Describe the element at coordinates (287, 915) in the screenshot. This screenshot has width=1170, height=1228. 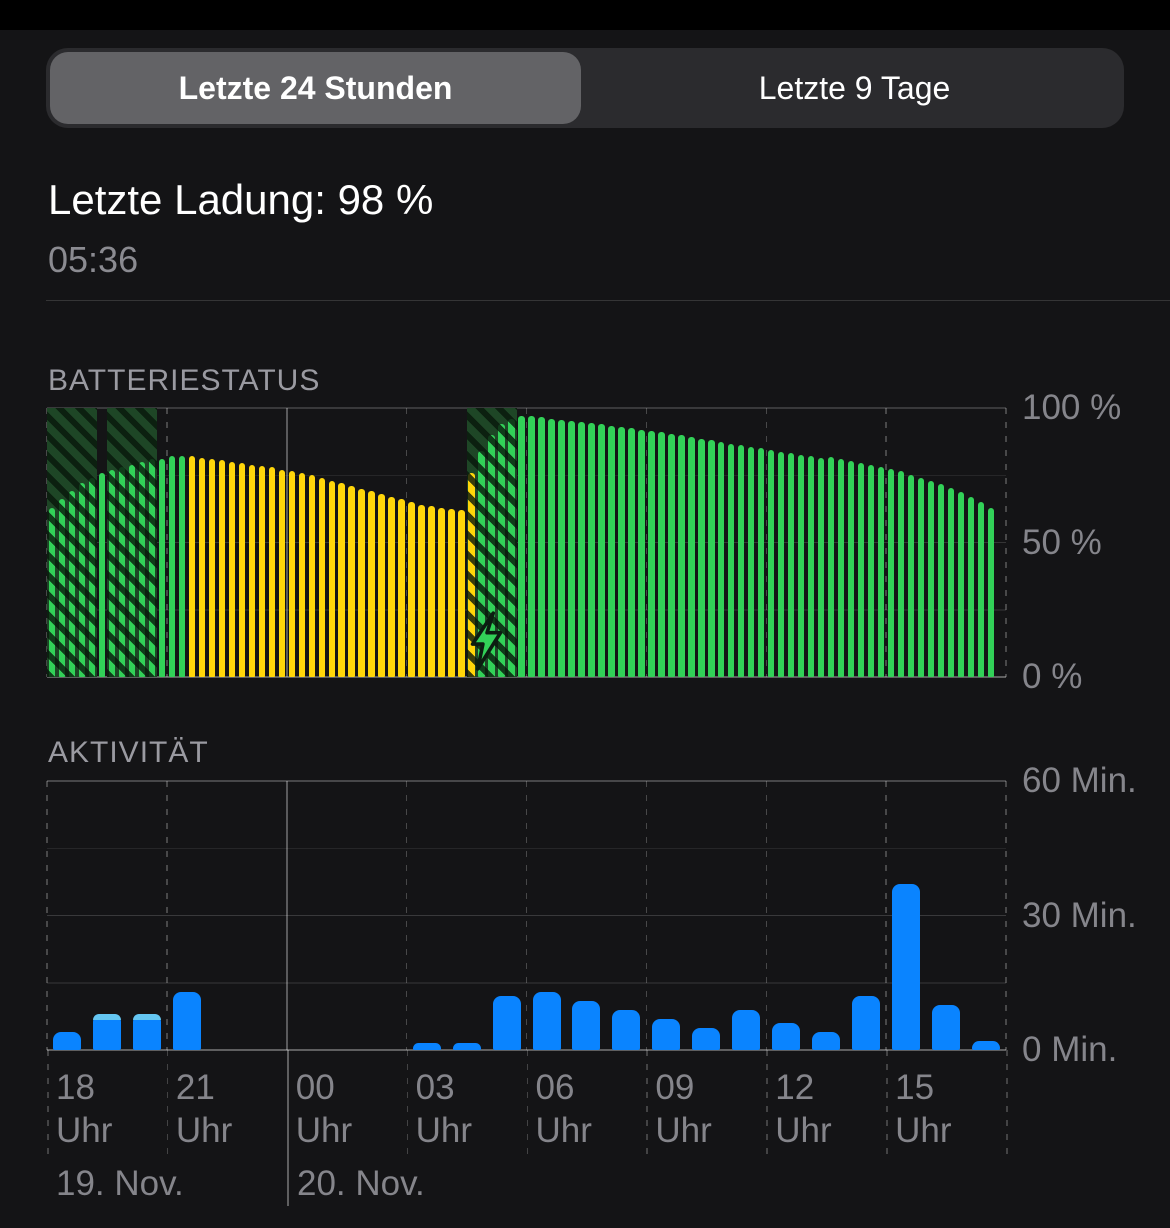
I see `midnight-gridline` at that location.